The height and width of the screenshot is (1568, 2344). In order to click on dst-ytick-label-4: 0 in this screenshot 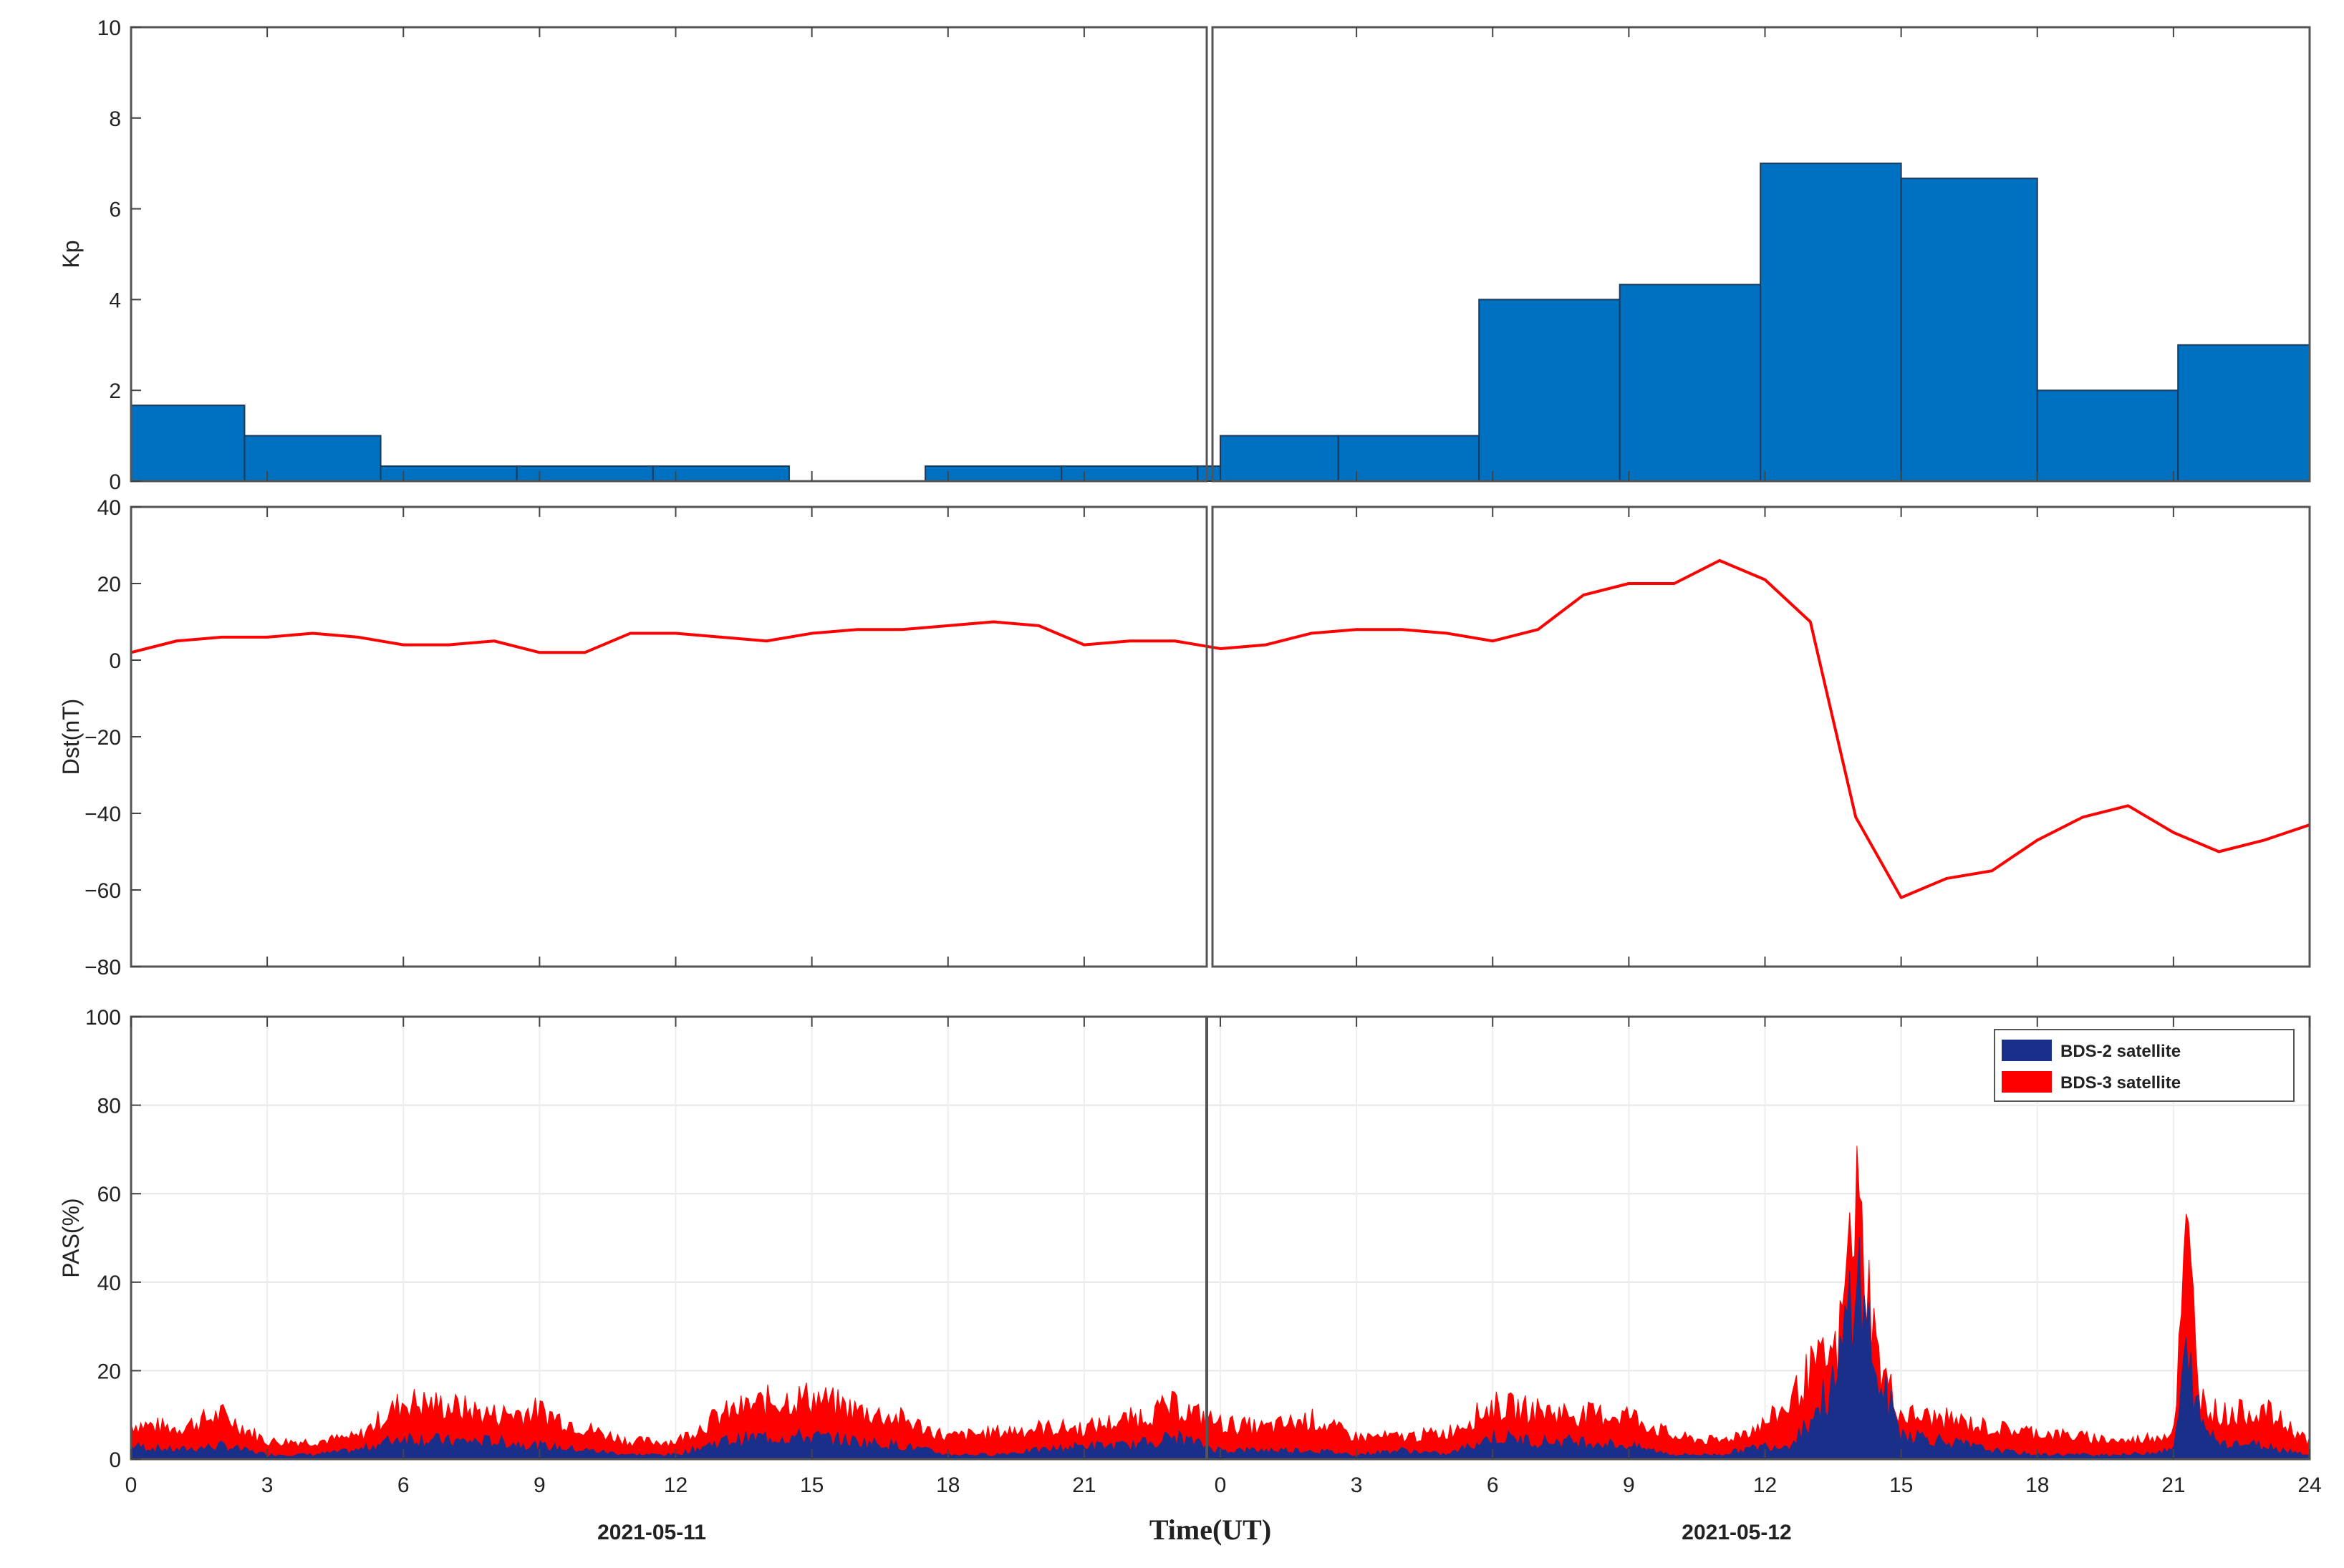, I will do `click(115, 661)`.